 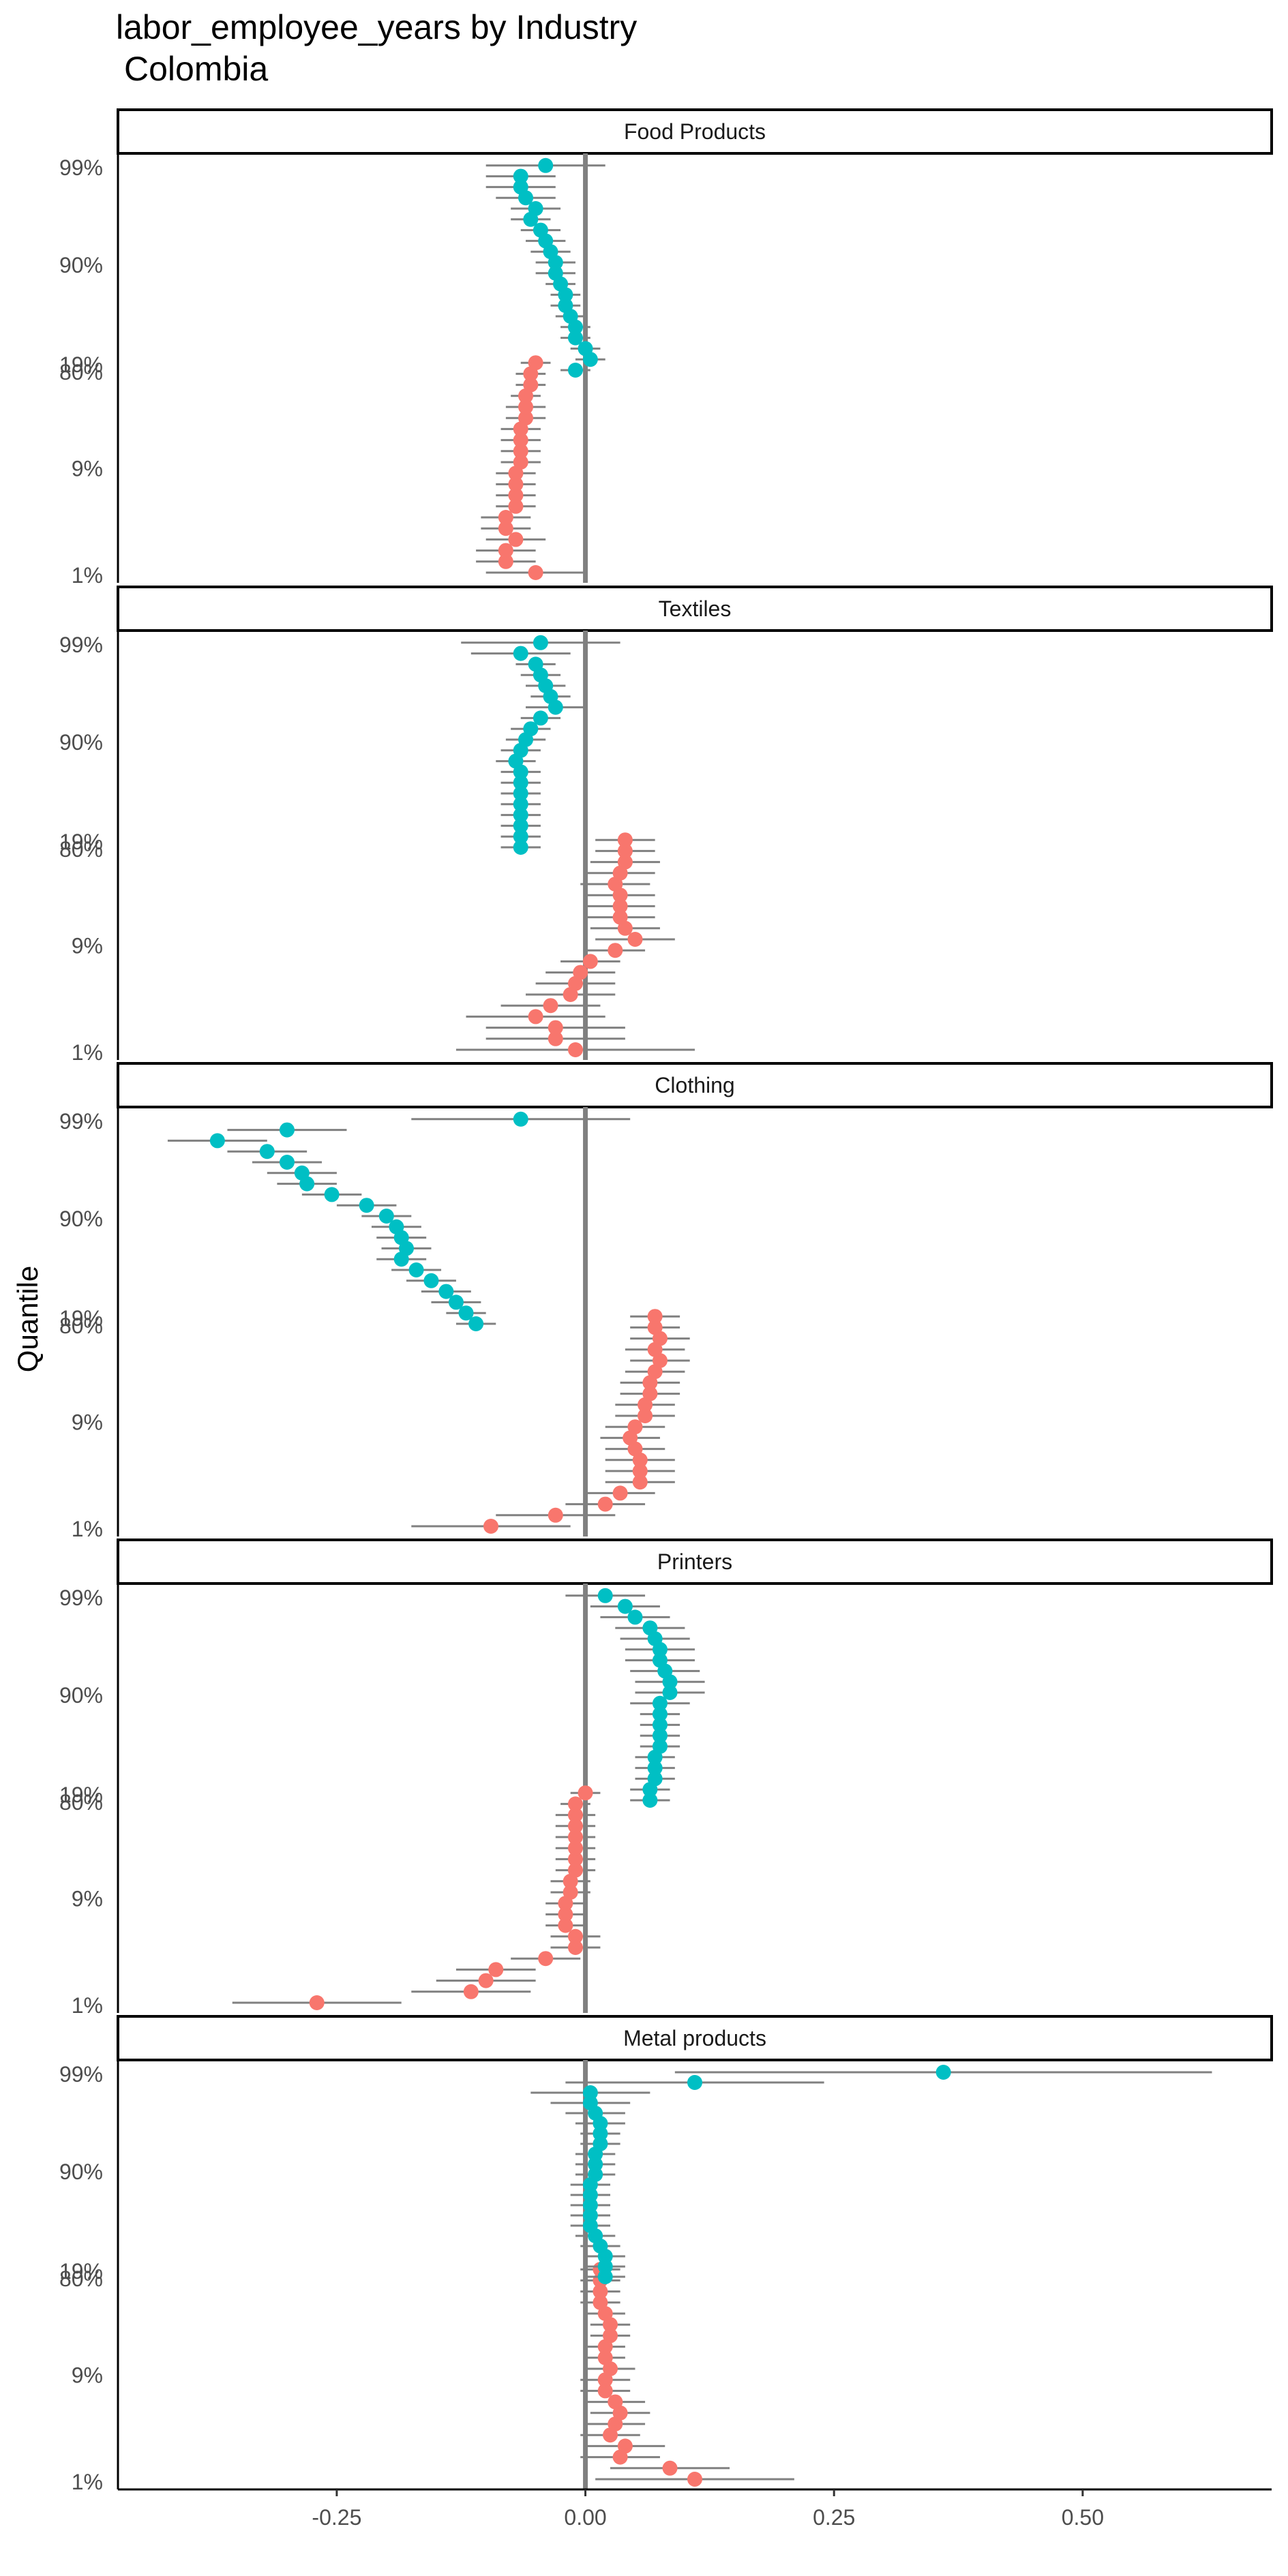 I want to click on facet-label: Food Products, so click(x=695, y=131).